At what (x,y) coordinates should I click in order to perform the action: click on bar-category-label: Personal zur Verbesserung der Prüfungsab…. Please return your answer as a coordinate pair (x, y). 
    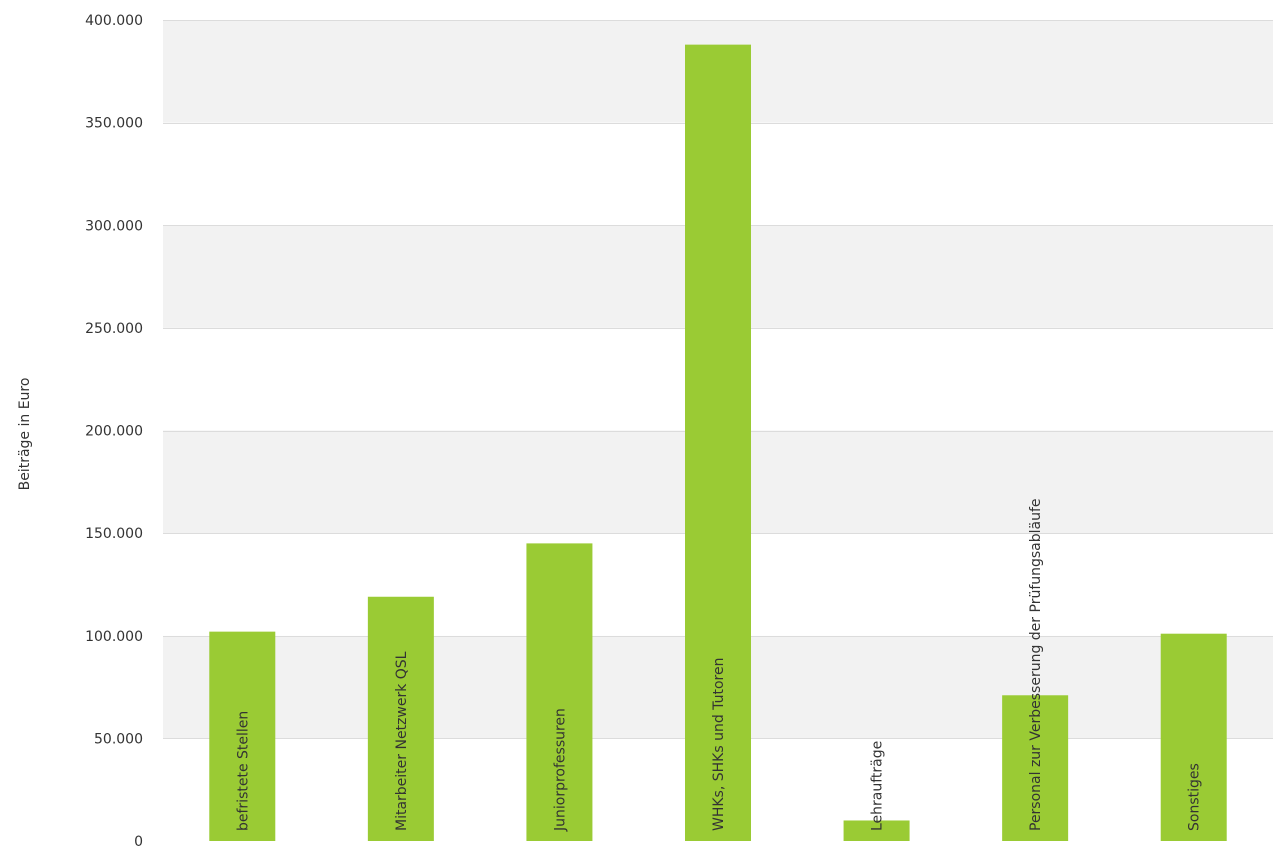
    Looking at the image, I should click on (1036, 664).